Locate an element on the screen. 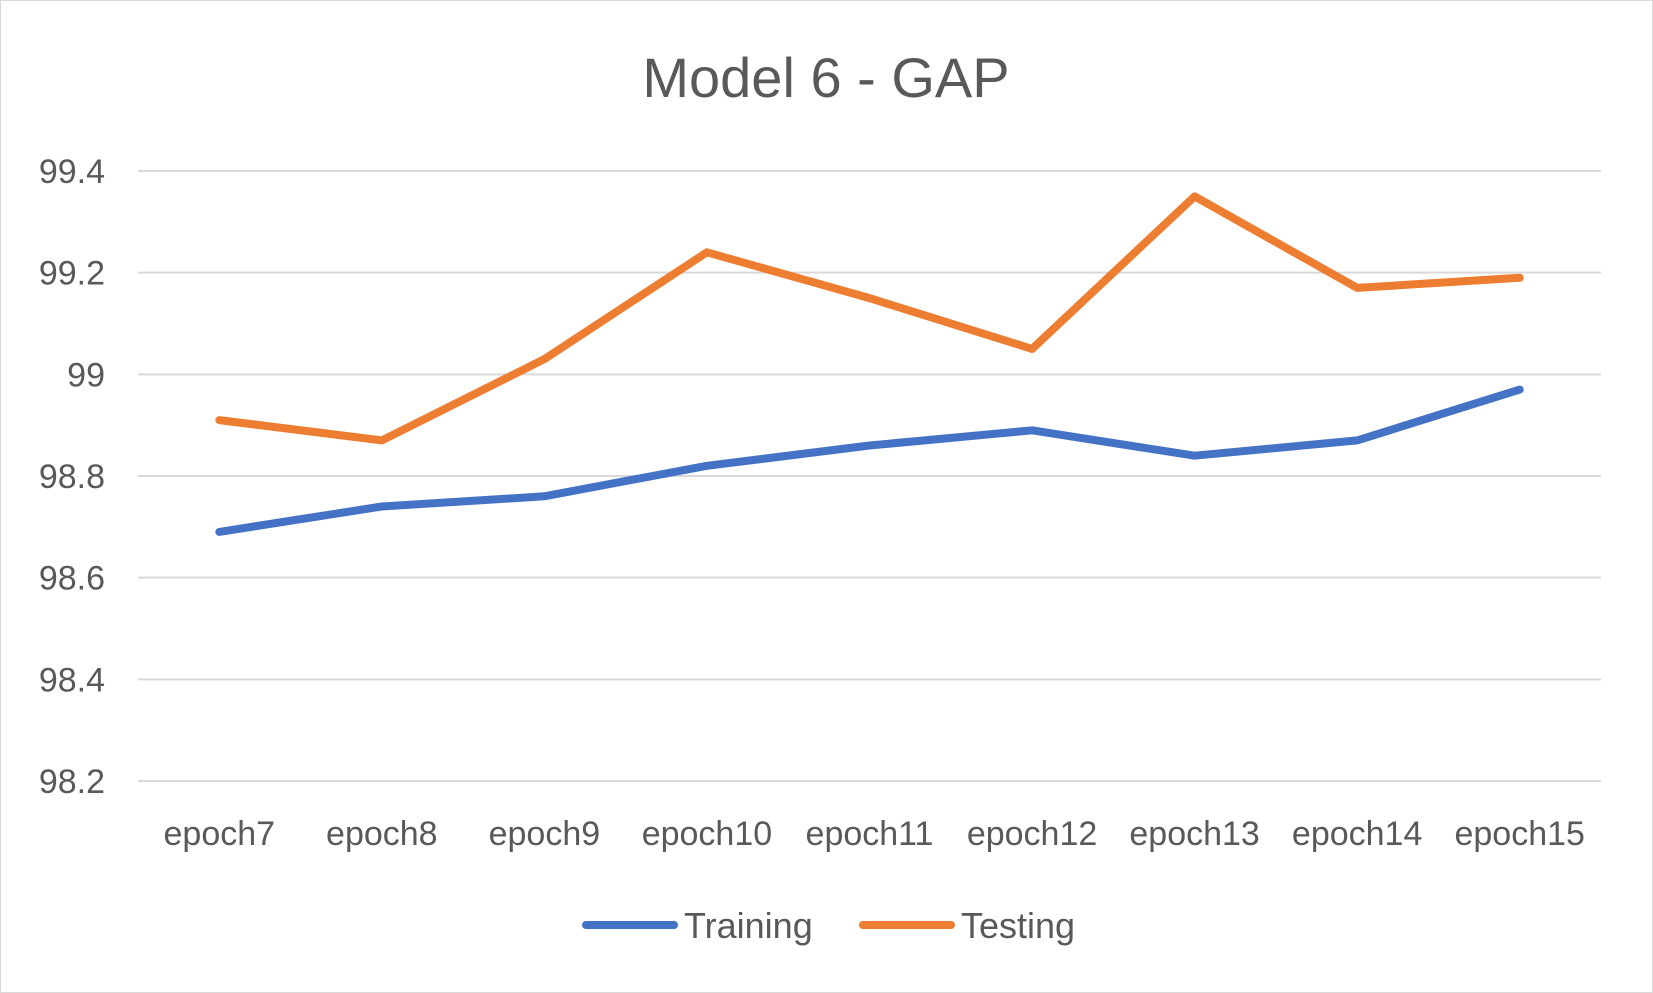 This screenshot has height=993, width=1653. x-tick-label: epoch10 is located at coordinates (707, 834).